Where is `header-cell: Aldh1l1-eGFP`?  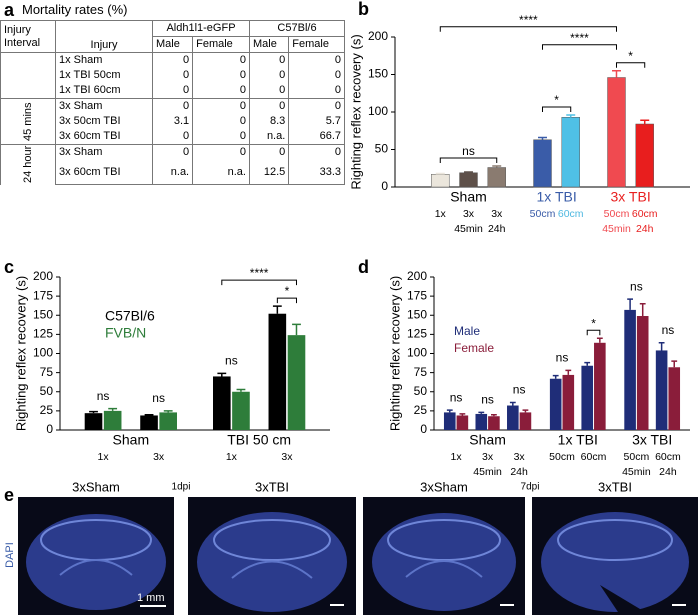 header-cell: Aldh1l1-eGFP is located at coordinates (201, 28).